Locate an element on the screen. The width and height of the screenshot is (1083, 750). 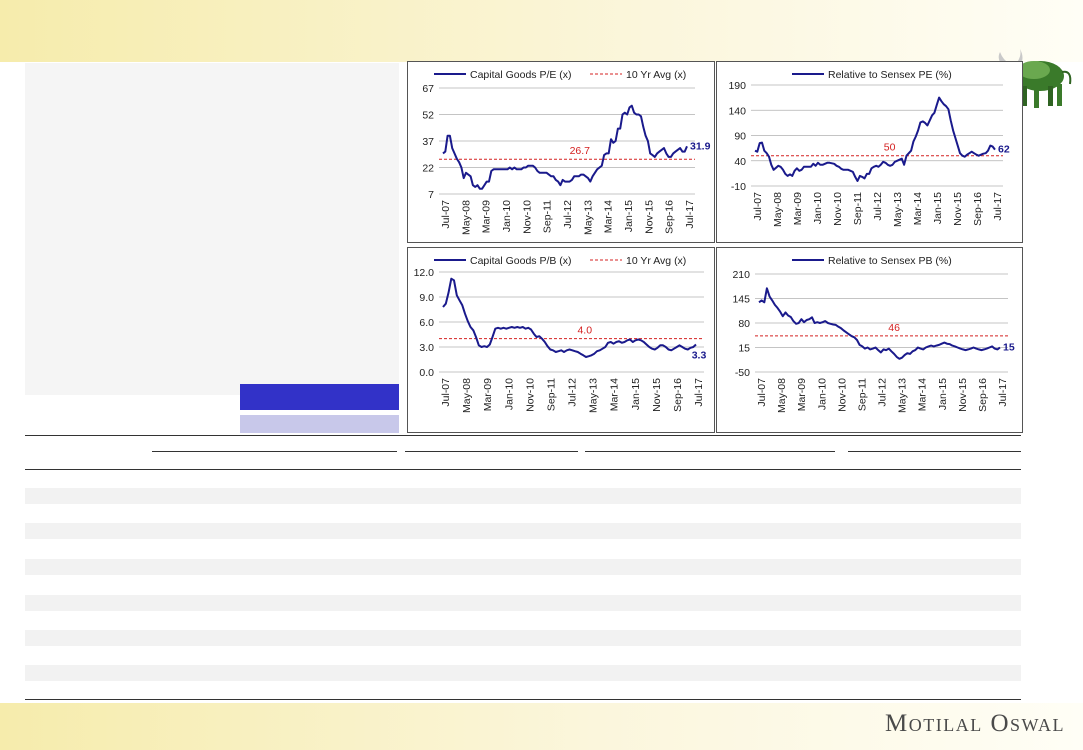
legend-series-label: Relative to Sensex PE (%) is located at coordinates (890, 75).